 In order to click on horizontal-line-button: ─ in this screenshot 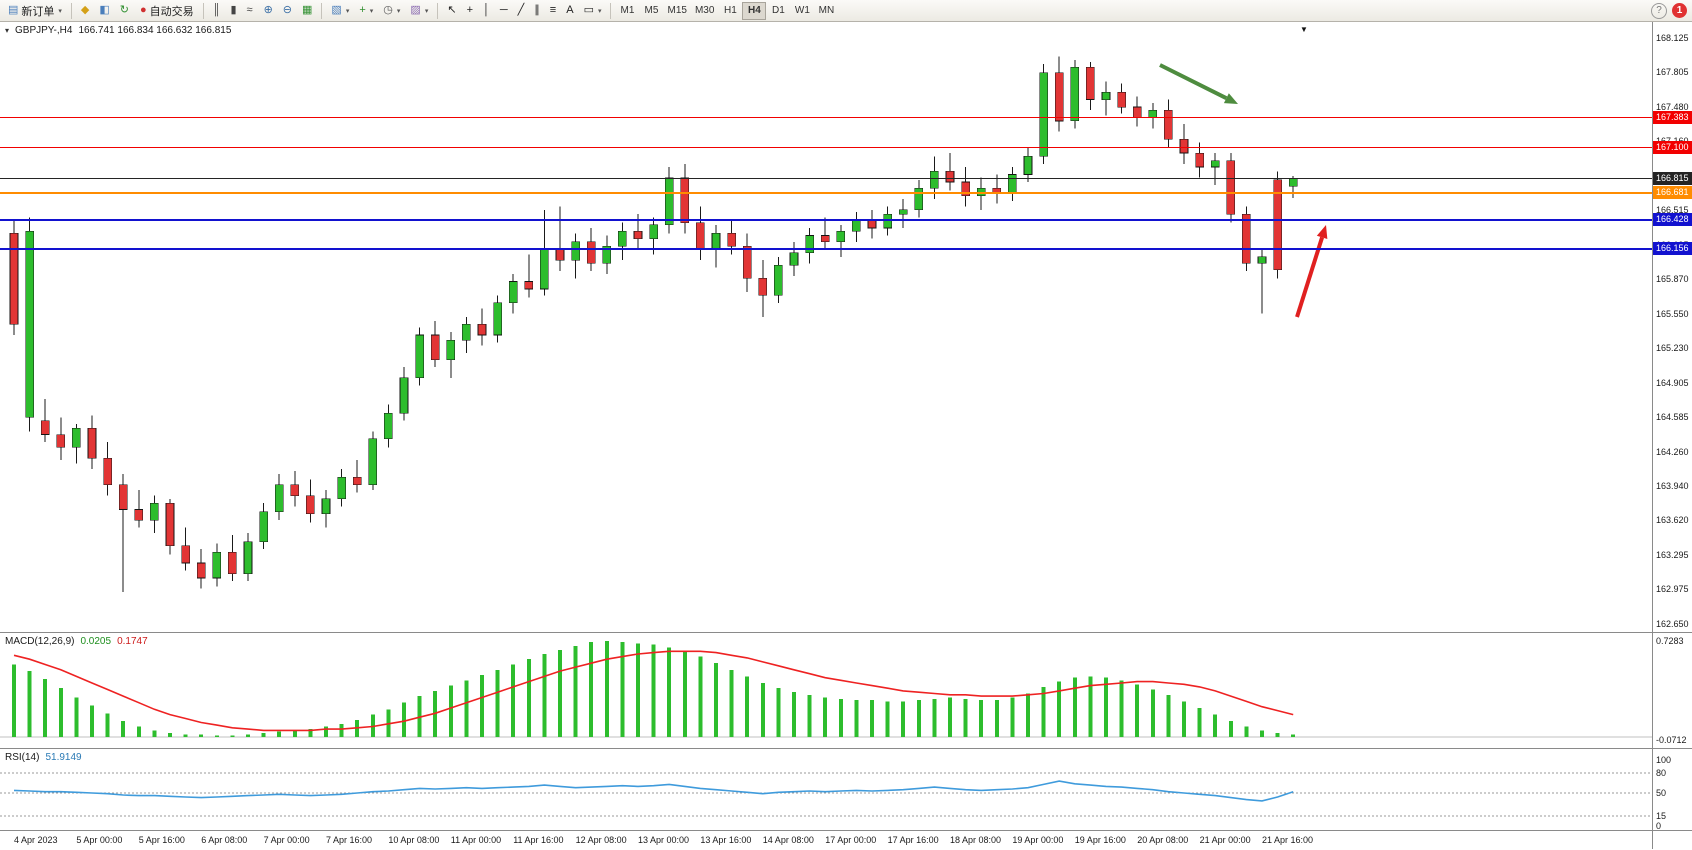, I will do `click(504, 10)`.